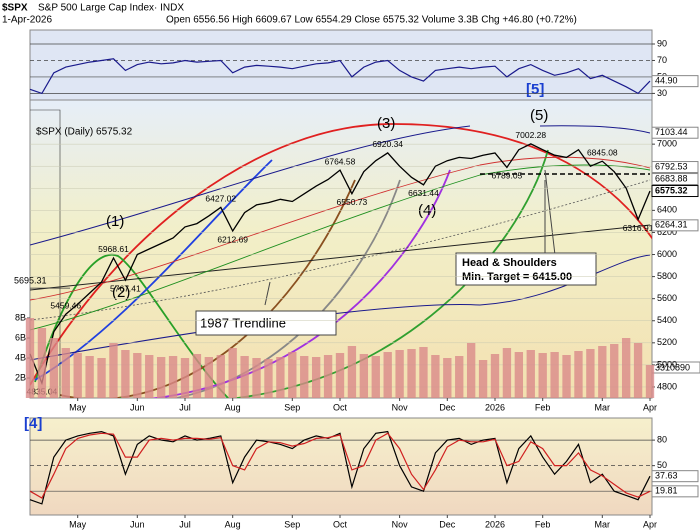 This screenshot has width=700, height=530. Describe the element at coordinates (15, 8) in the screenshot. I see `symbol: $SPX` at that location.